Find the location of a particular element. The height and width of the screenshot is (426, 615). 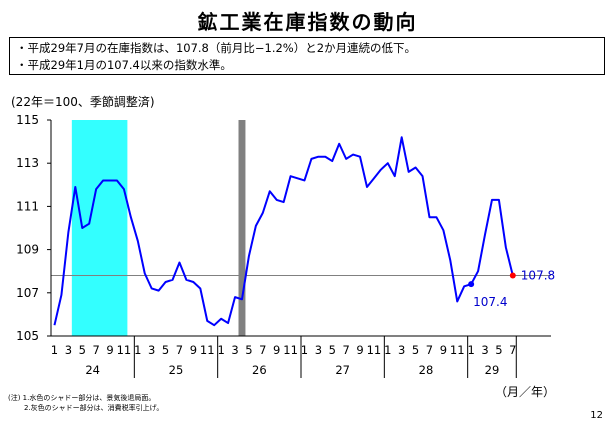

y-tick-label: 115 is located at coordinates (27, 120).